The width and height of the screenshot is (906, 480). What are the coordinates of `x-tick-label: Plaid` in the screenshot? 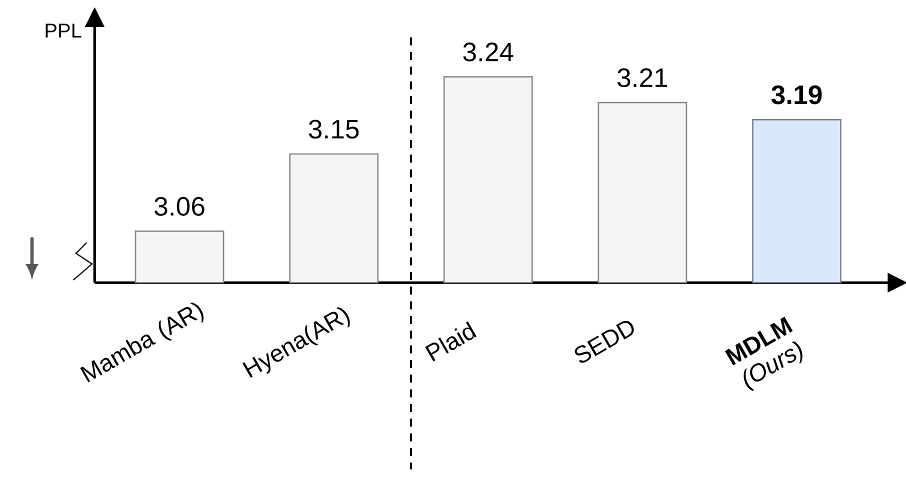 It's located at (451, 341).